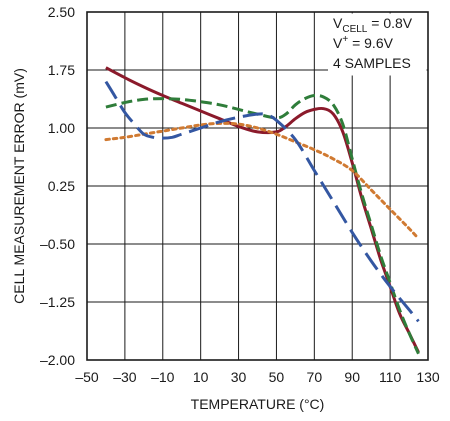  What do you see at coordinates (87, 377) in the screenshot?
I see `x-tick-label: –50` at bounding box center [87, 377].